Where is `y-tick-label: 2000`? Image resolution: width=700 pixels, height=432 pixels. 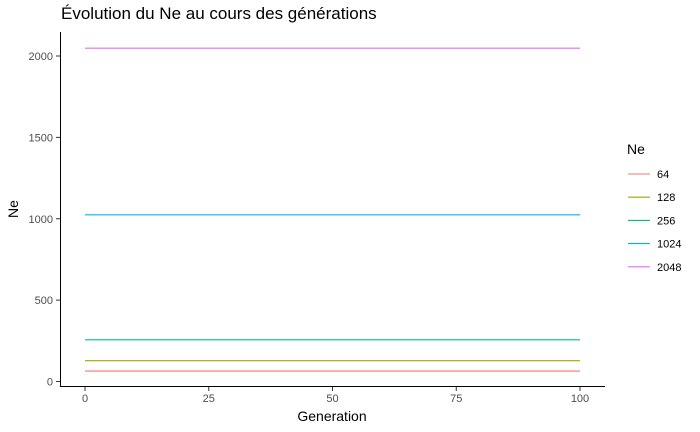
y-tick-label: 2000 is located at coordinates (41, 57).